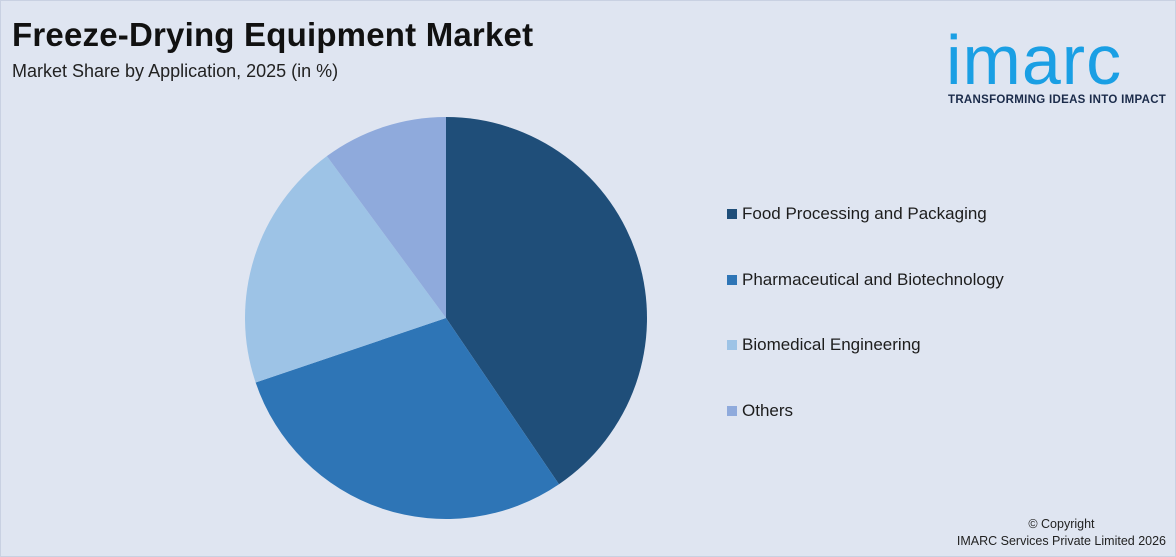 Image resolution: width=1176 pixels, height=557 pixels. I want to click on legend-label: Pharmaceutical and Biotechnology, so click(873, 279).